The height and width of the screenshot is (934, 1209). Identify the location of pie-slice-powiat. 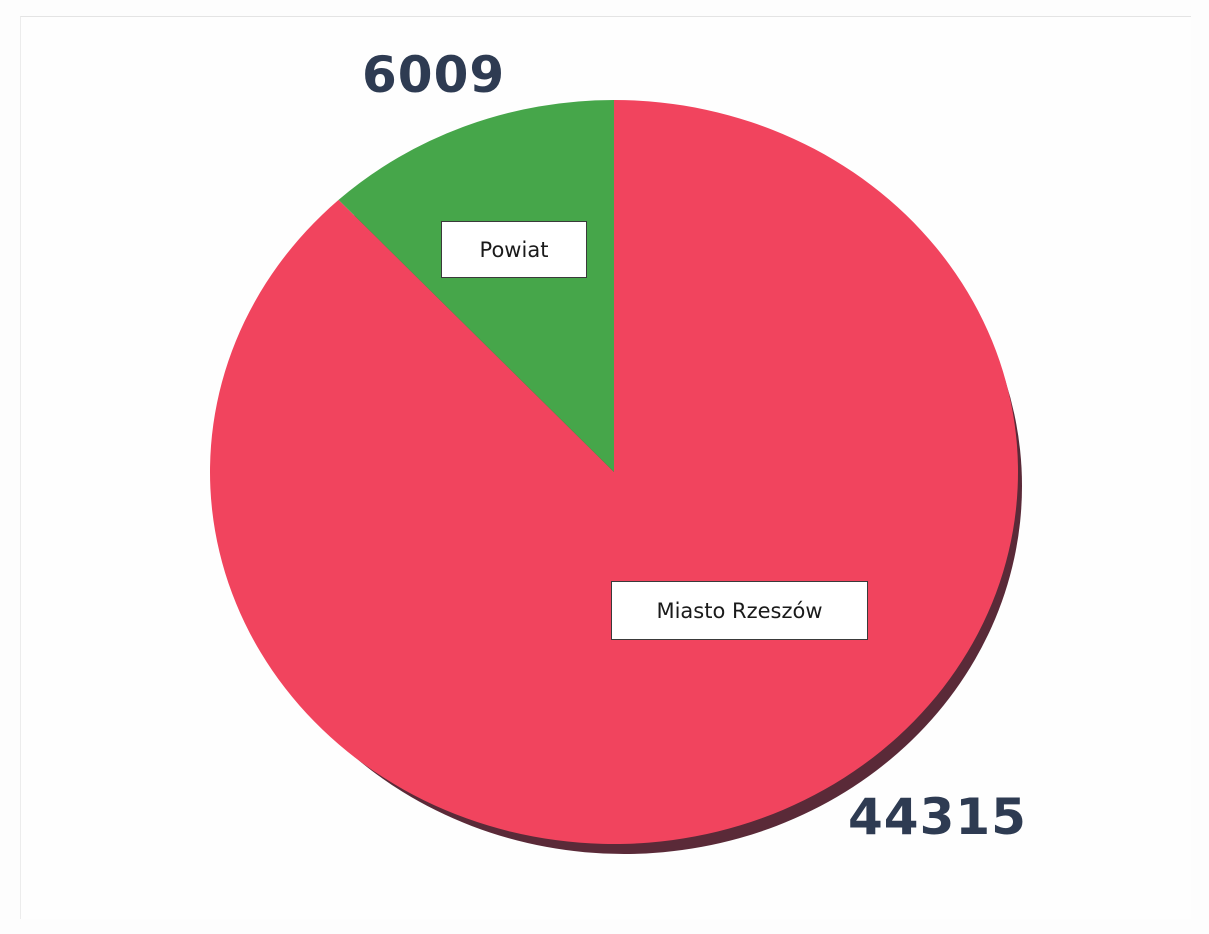
(476, 286).